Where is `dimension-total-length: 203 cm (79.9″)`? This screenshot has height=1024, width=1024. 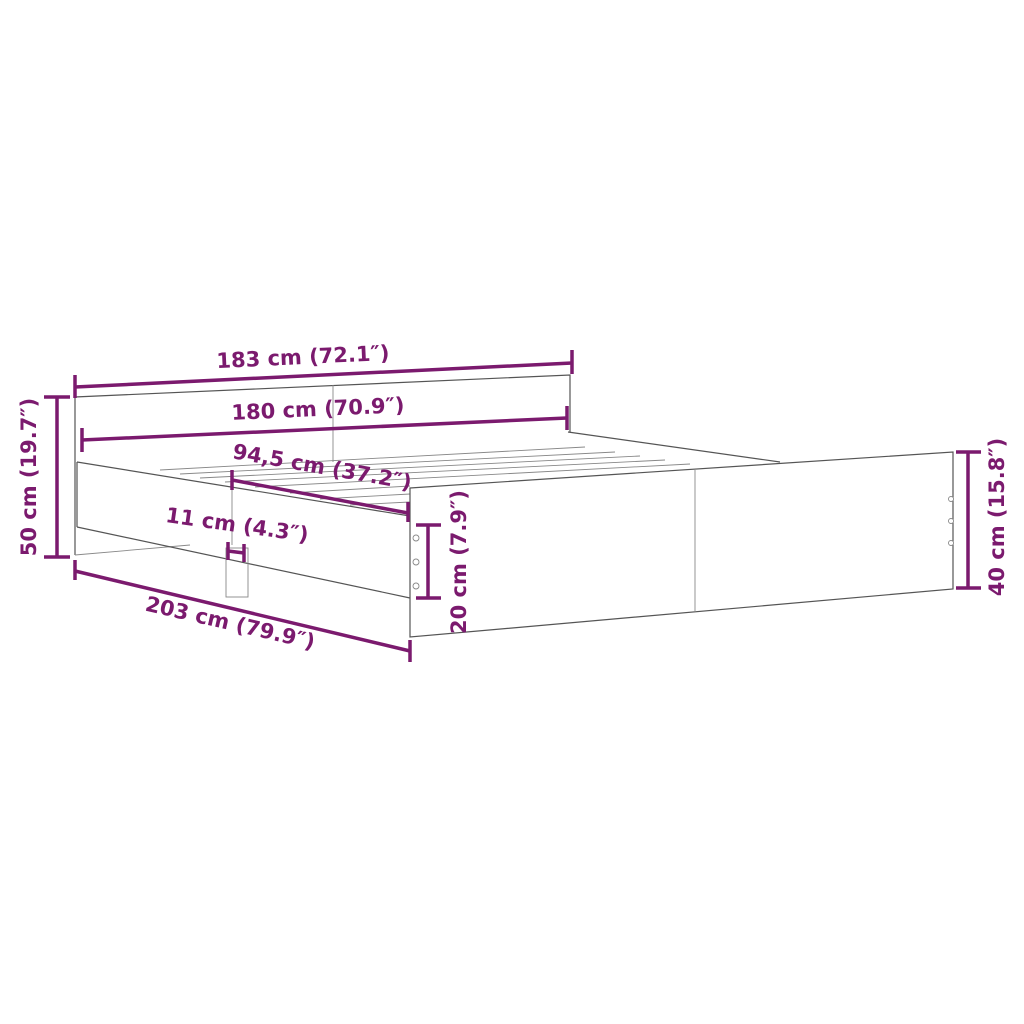
dimension-total-length: 203 cm (79.9″) is located at coordinates (242, 611).